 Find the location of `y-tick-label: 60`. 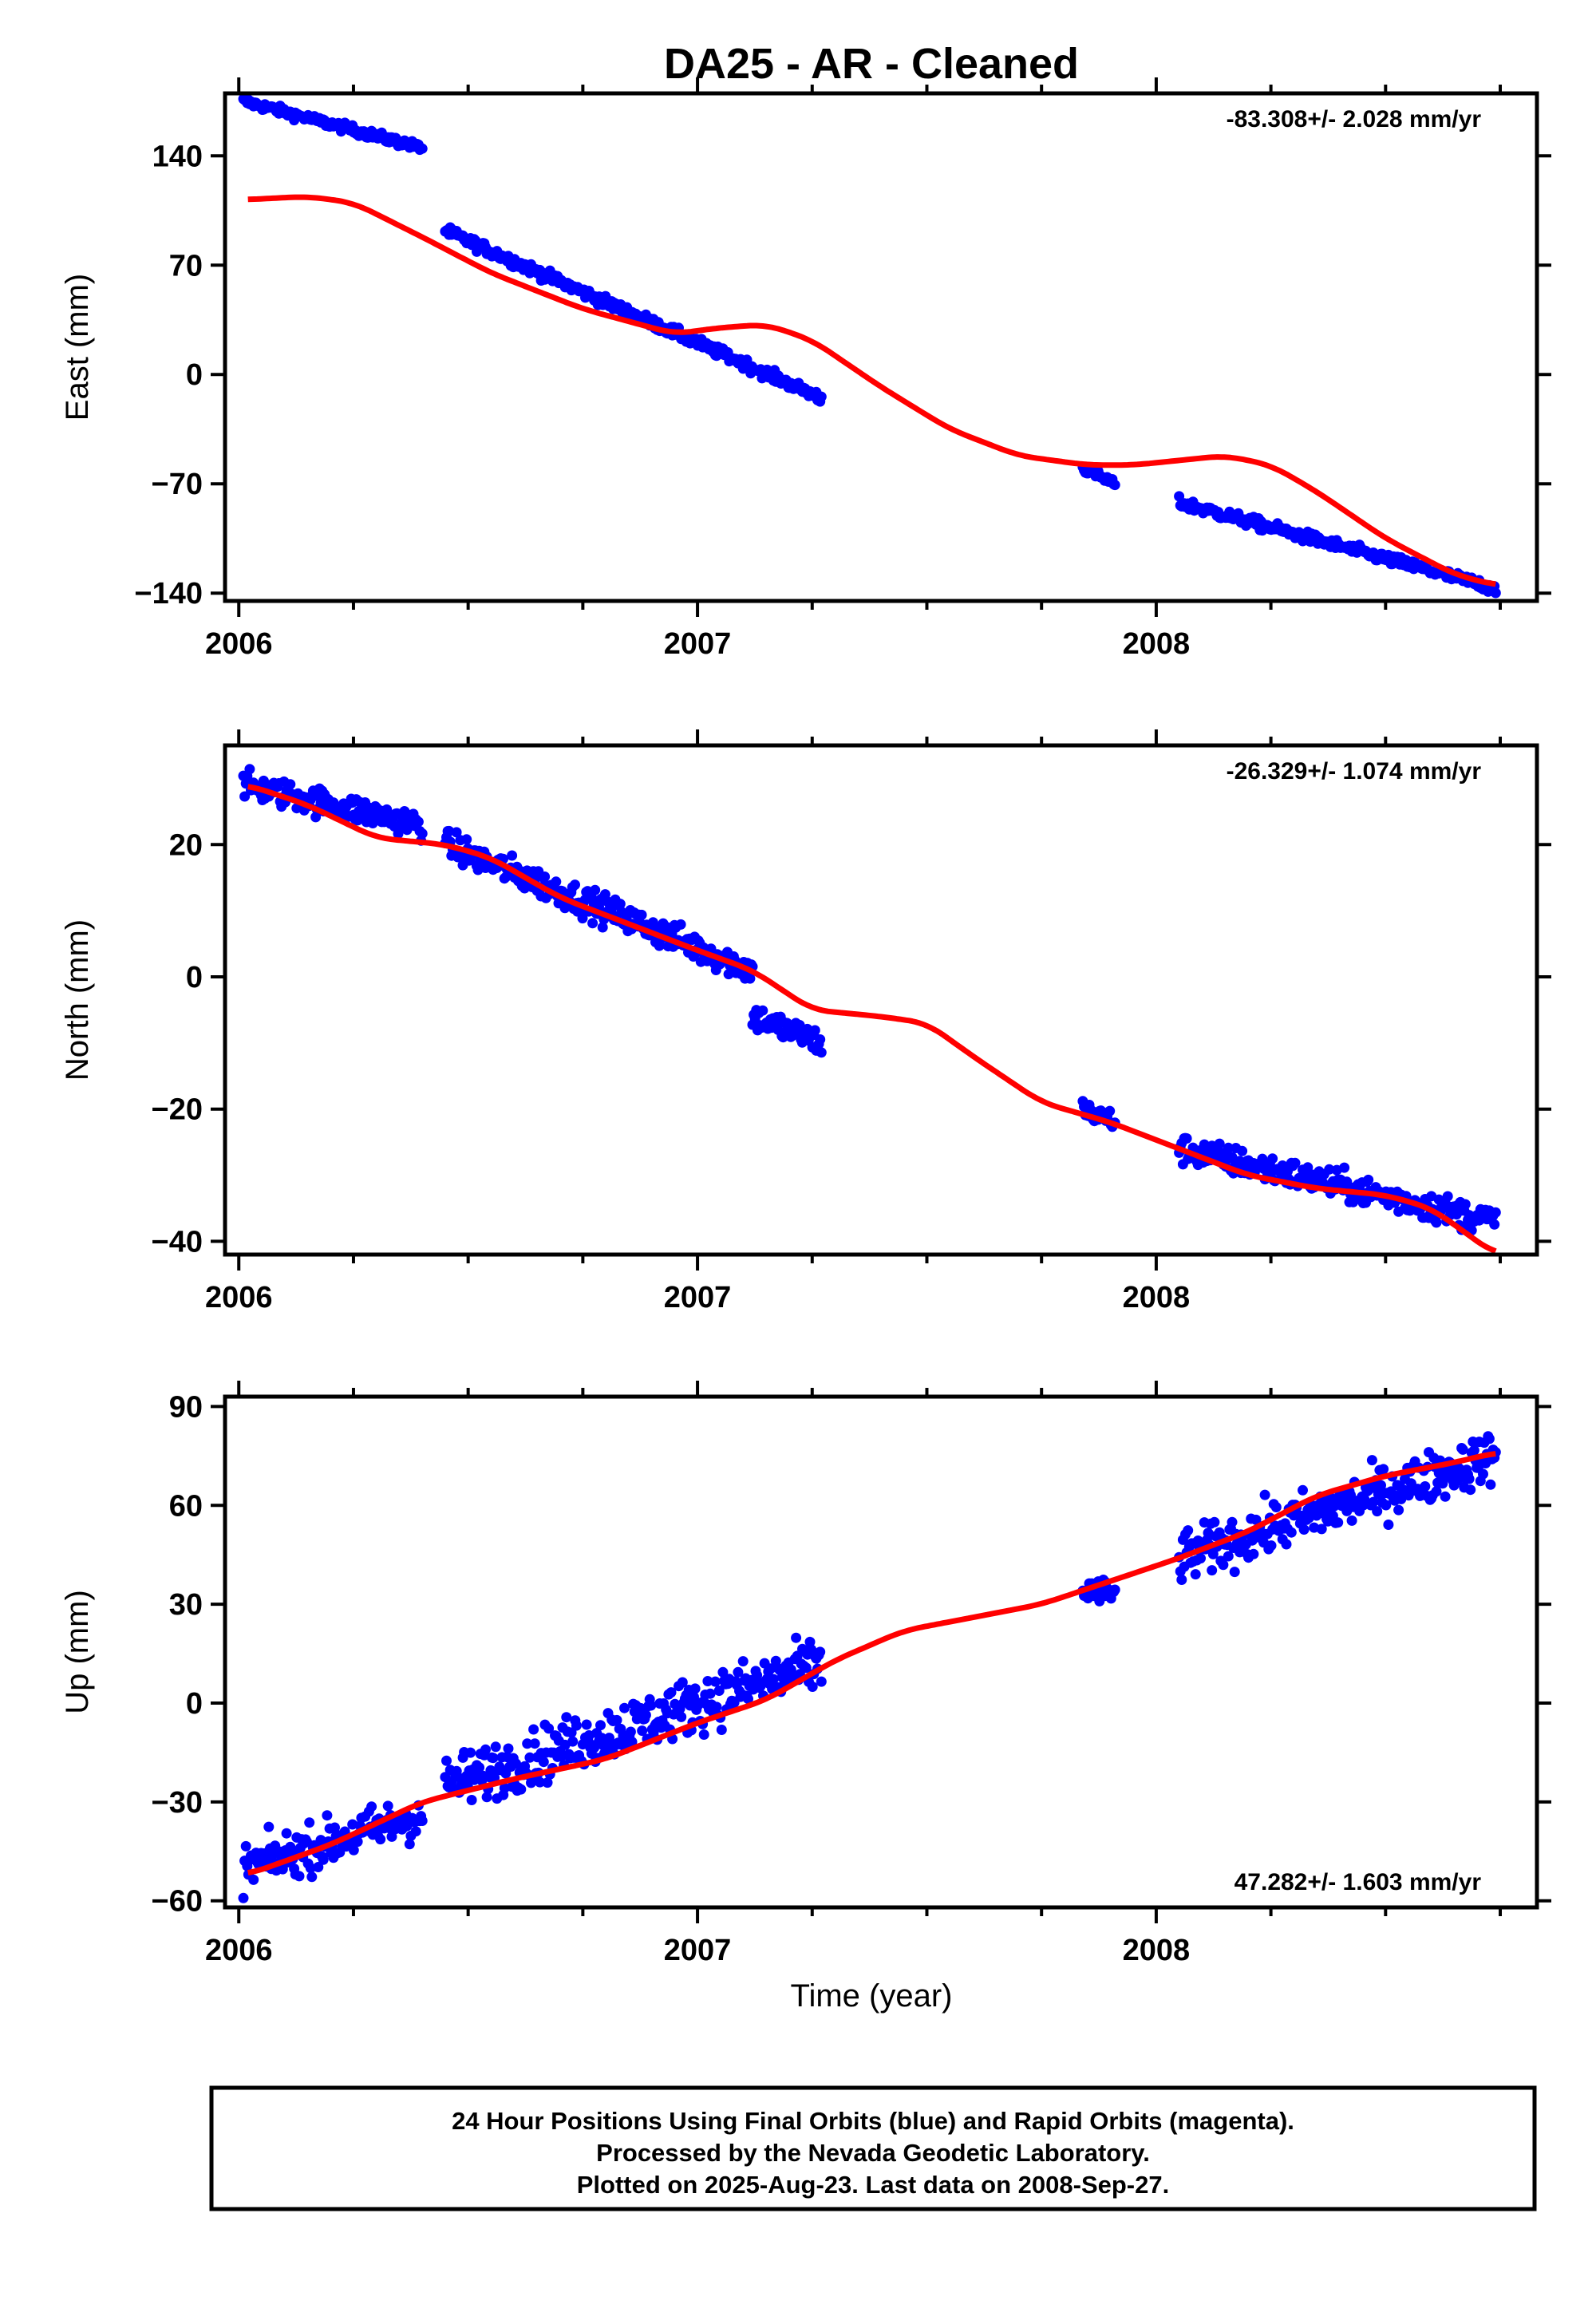

y-tick-label: 60 is located at coordinates (186, 1506).